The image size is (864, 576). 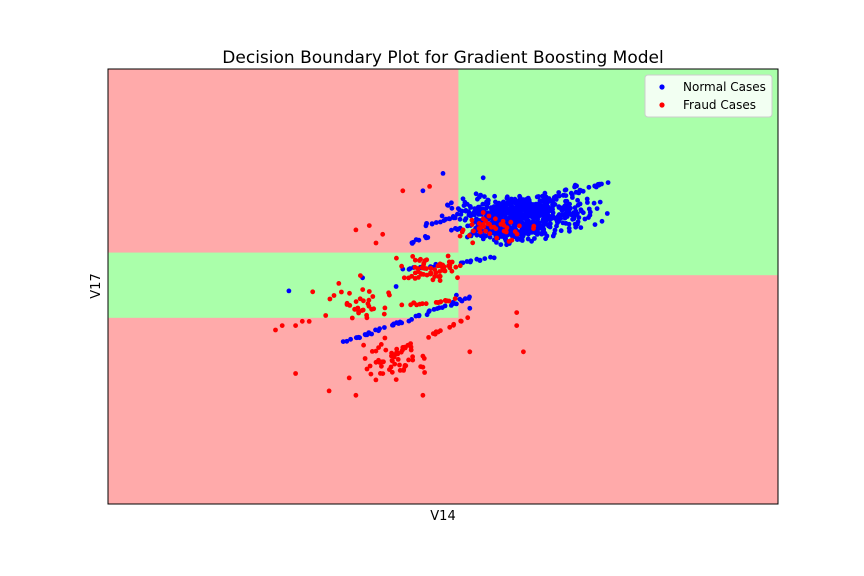 What do you see at coordinates (96, 285) in the screenshot?
I see `y-axis-label: V17` at bounding box center [96, 285].